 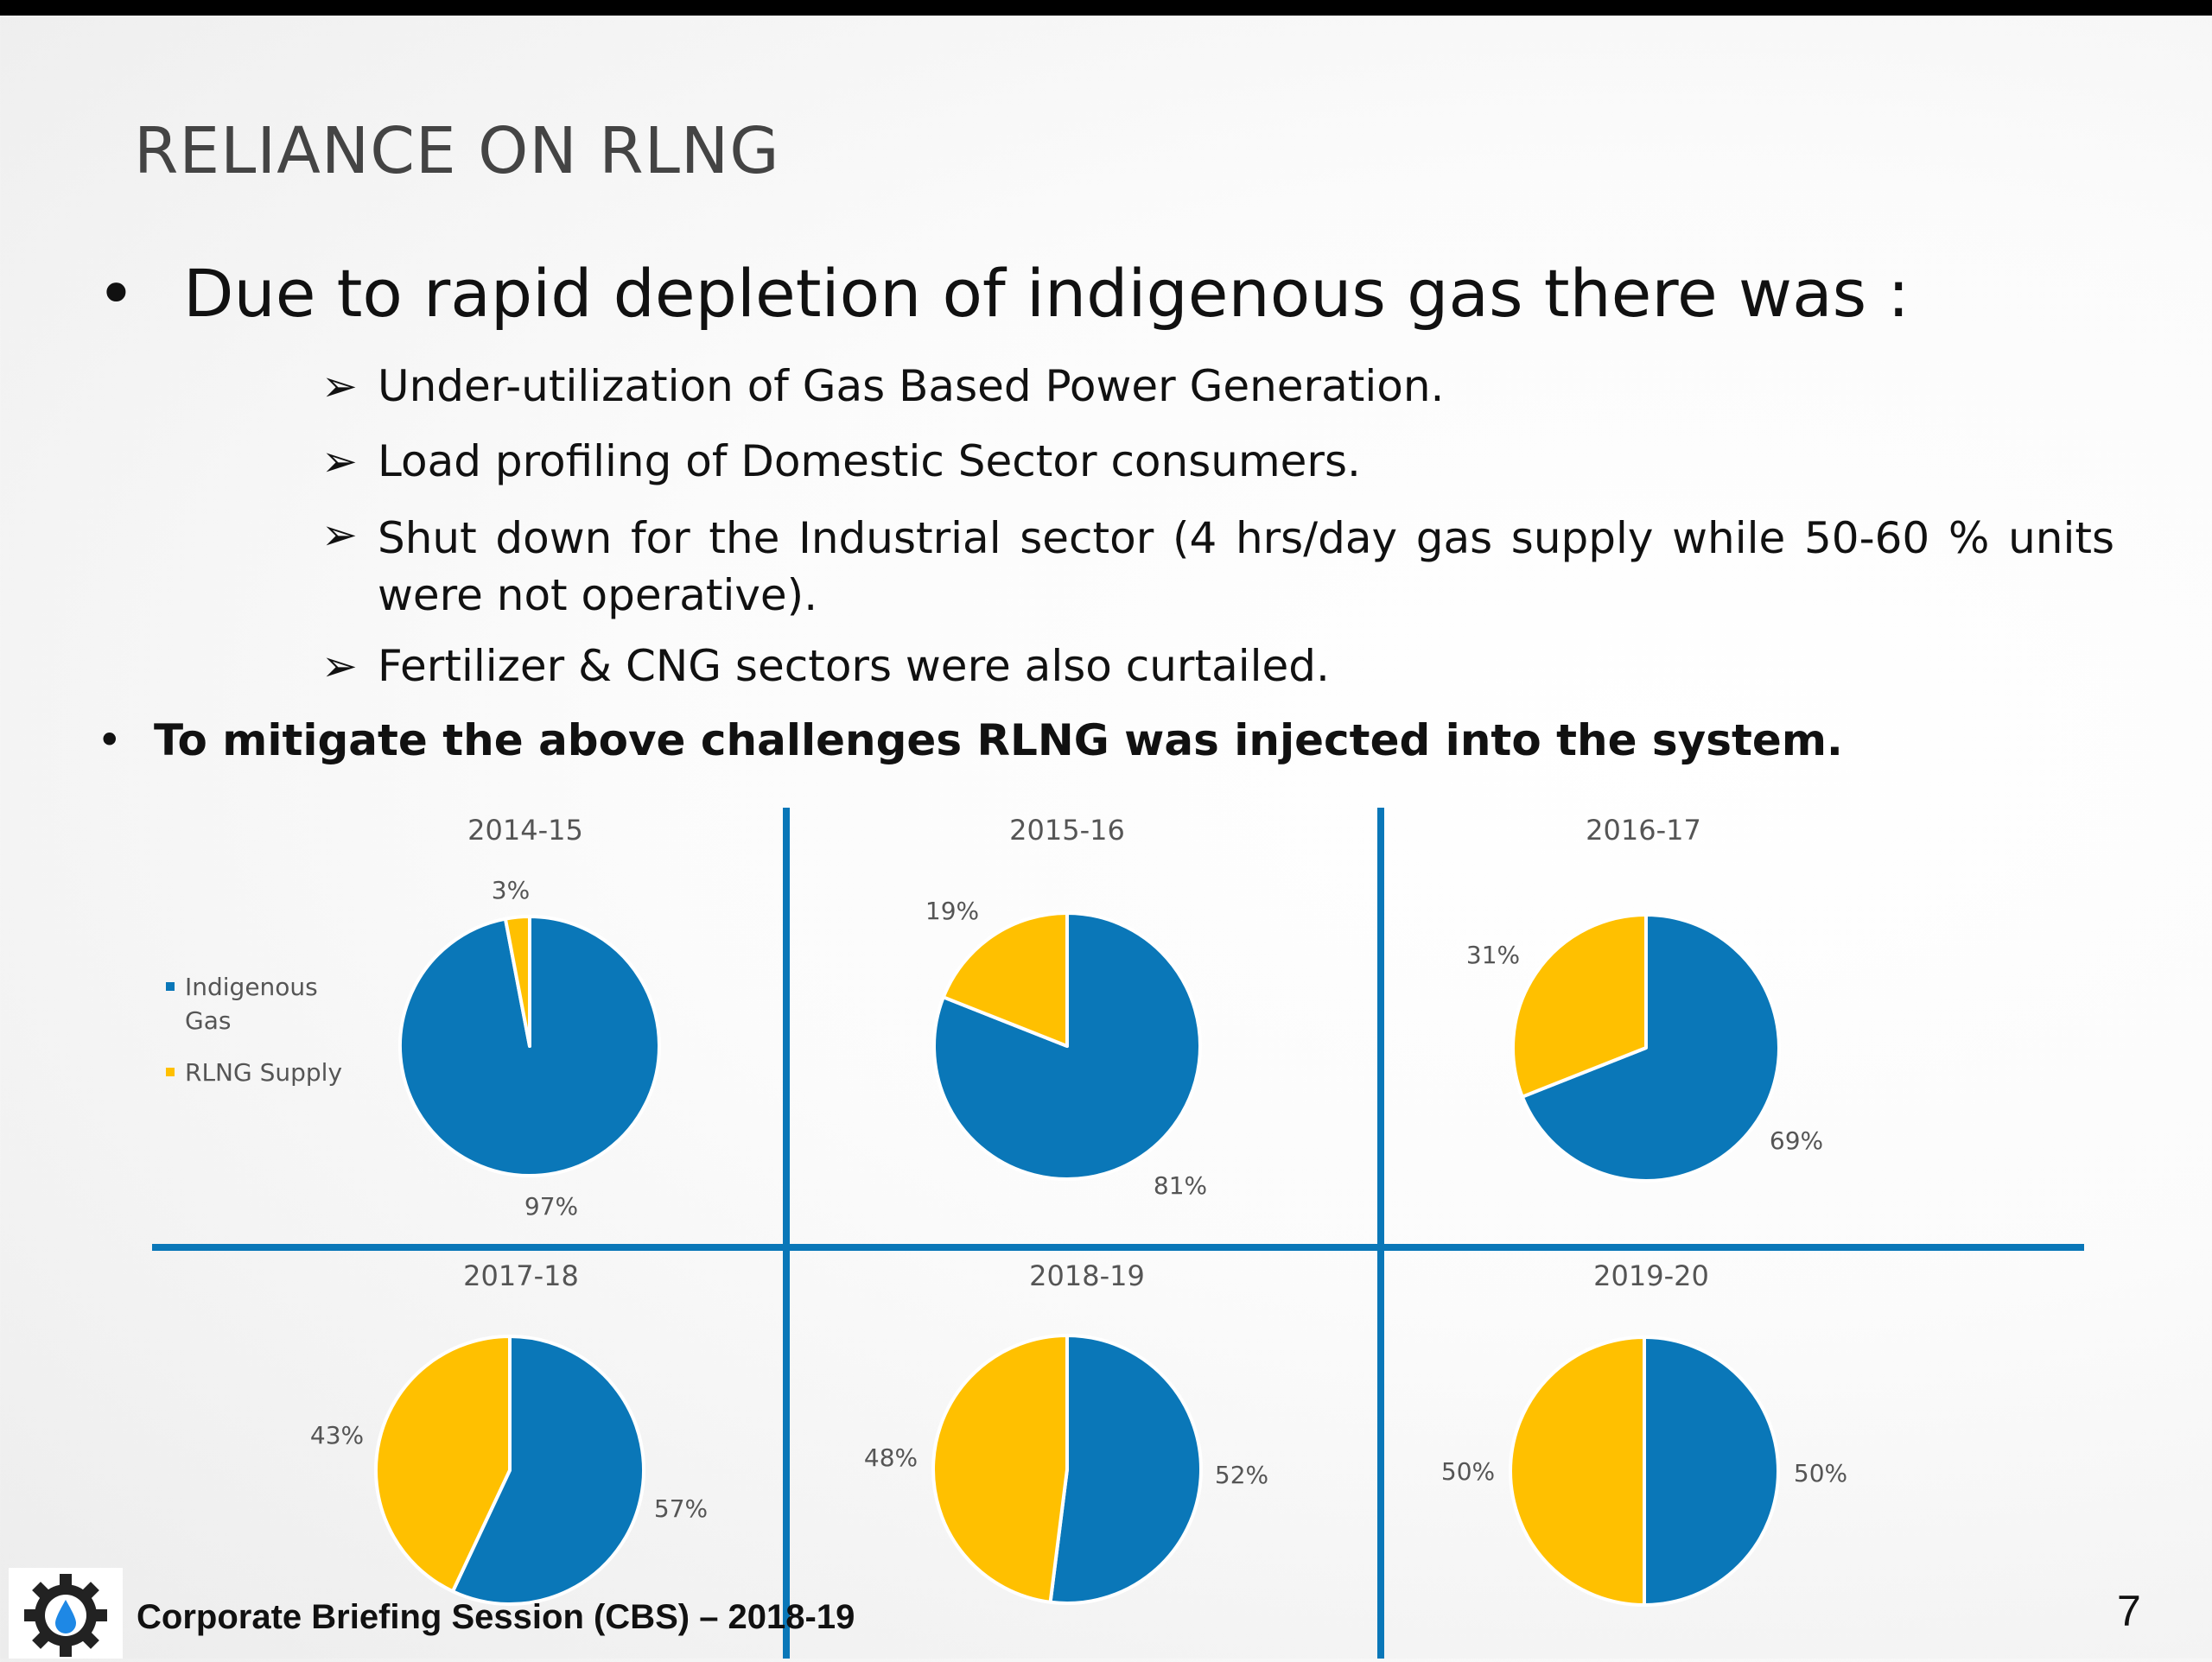 I want to click on data-label-rlng: 19%, so click(x=952, y=911).